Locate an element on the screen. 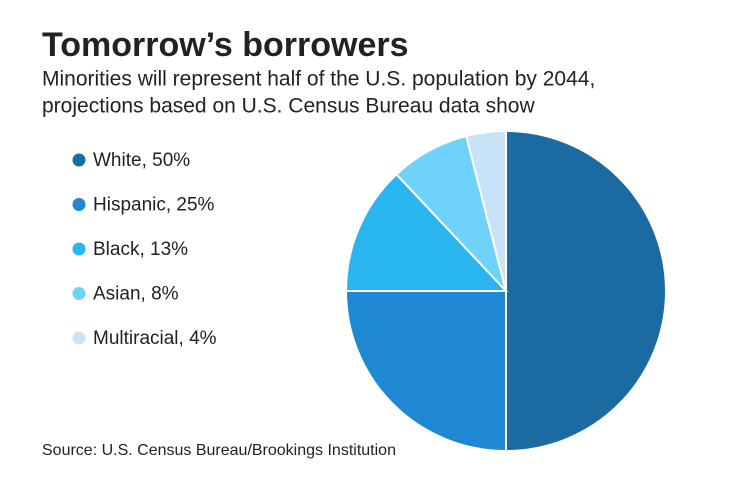 The width and height of the screenshot is (740, 482). legend-label: White, 50% is located at coordinates (141, 160).